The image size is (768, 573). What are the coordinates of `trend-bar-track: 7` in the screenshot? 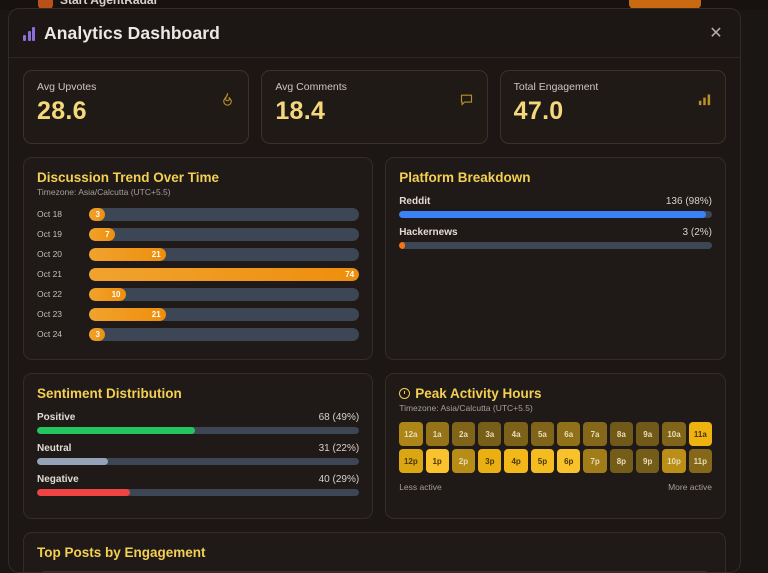 It's located at (224, 234).